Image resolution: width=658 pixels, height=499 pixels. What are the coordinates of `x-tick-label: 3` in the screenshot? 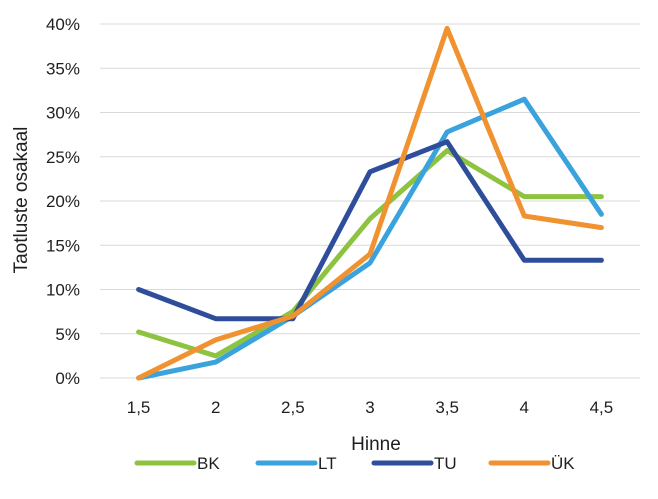 It's located at (369, 407).